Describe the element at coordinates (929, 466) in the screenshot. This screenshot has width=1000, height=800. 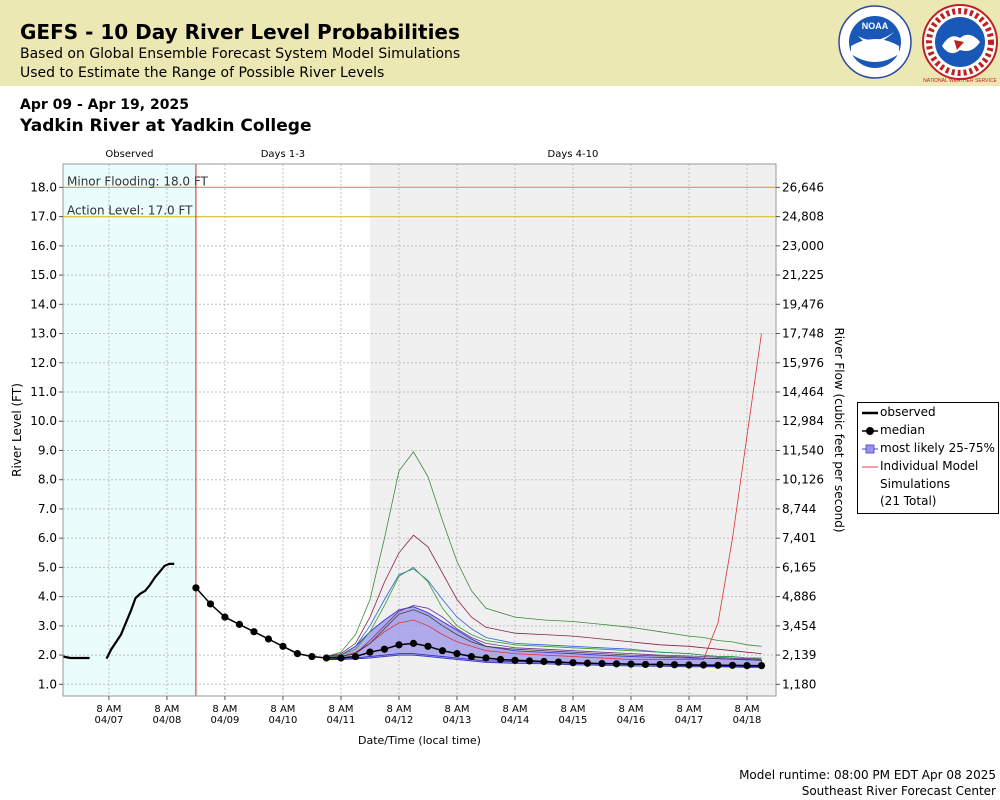
I see `legend-label-individual-1: Individual Model` at that location.